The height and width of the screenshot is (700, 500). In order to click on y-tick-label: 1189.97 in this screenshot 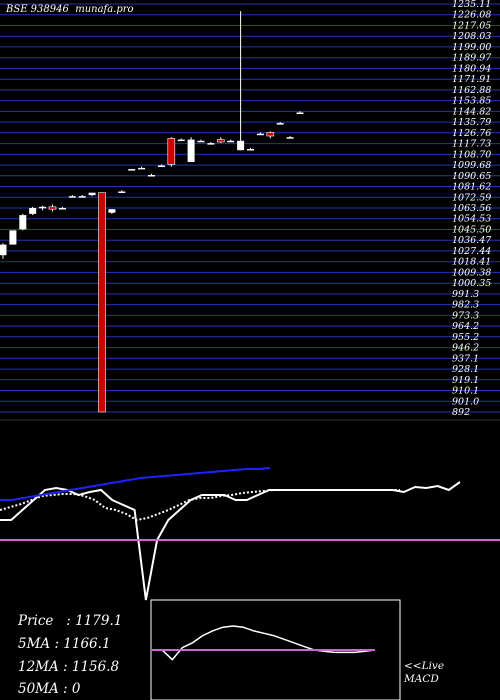, I will do `click(472, 58)`.